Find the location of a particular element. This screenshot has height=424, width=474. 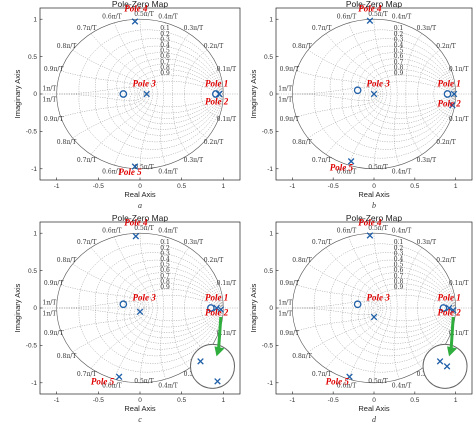

zoom-inset is located at coordinates (445, 366).